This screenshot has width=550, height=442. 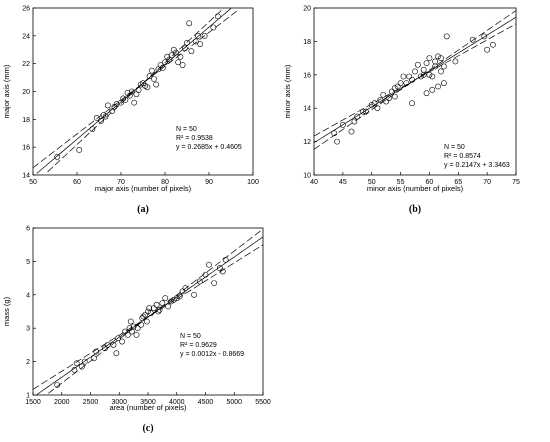 I want to click on y-tick-label: 6, so click(x=28, y=229).